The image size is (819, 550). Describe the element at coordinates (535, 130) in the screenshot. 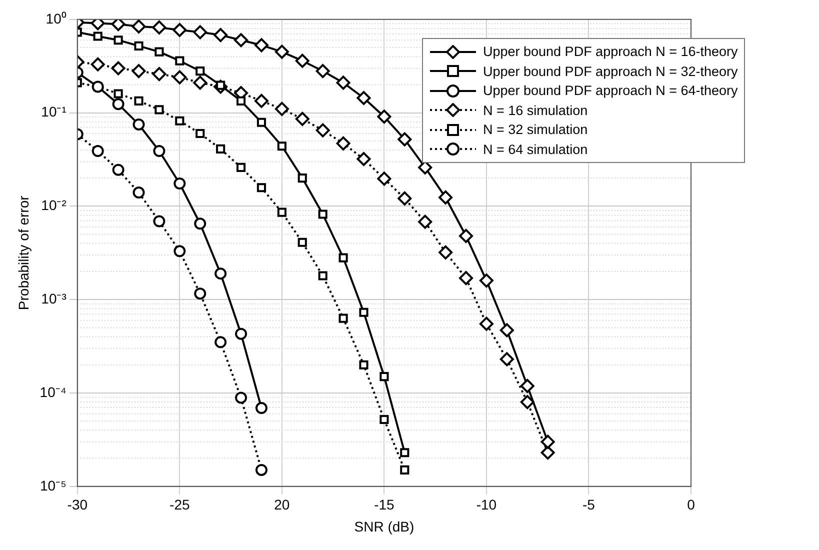

I see `legend-label: N = 32 simulation` at that location.